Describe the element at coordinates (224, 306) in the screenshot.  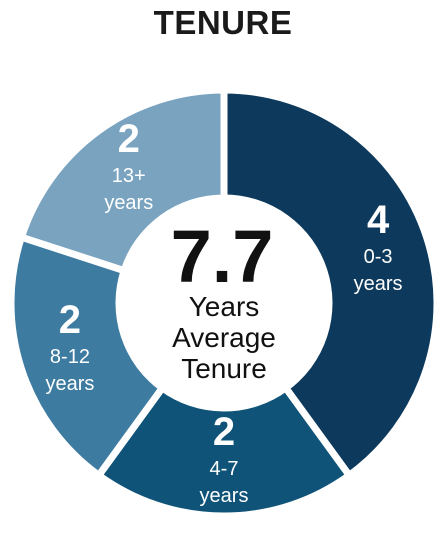
I see `center-line-years: Years` at that location.